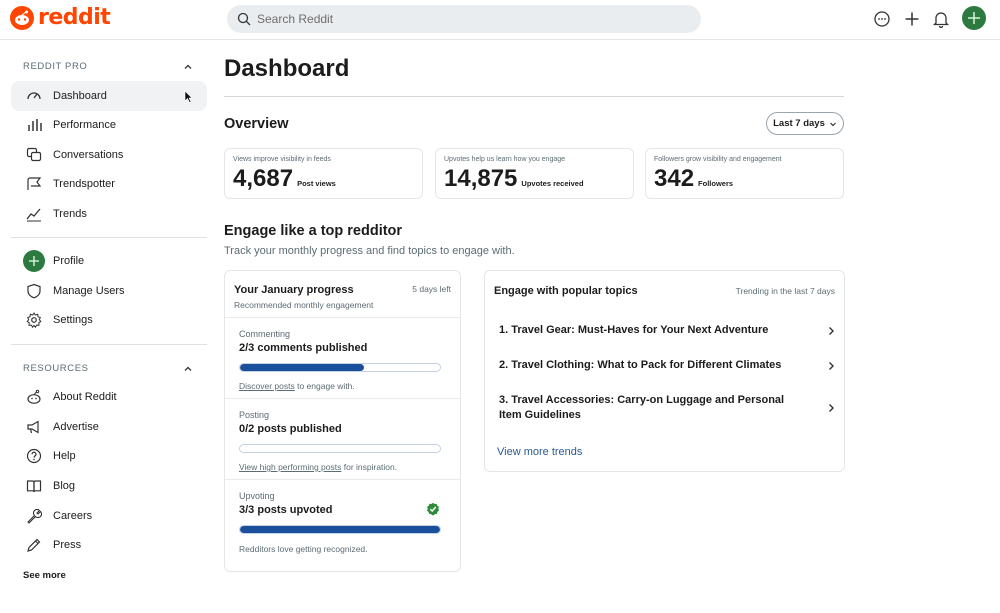 Image resolution: width=1000 pixels, height=613 pixels. Describe the element at coordinates (785, 291) in the screenshot. I see `topics-trend-note: Trending in the last 7 days` at that location.